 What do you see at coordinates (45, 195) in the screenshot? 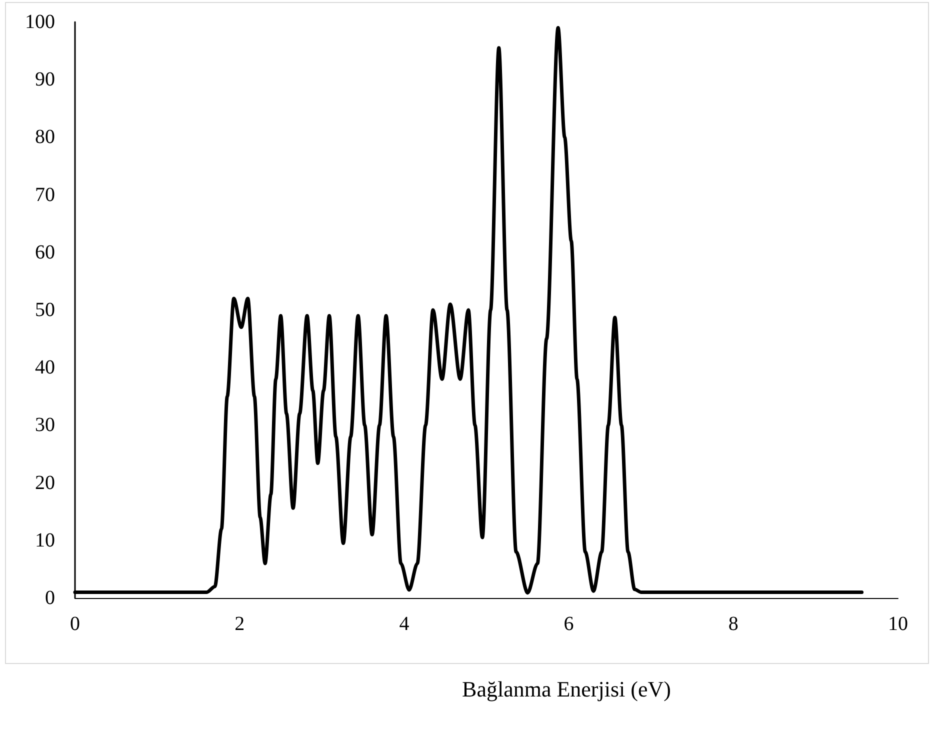
I see `y-tick-label: 70` at bounding box center [45, 195].